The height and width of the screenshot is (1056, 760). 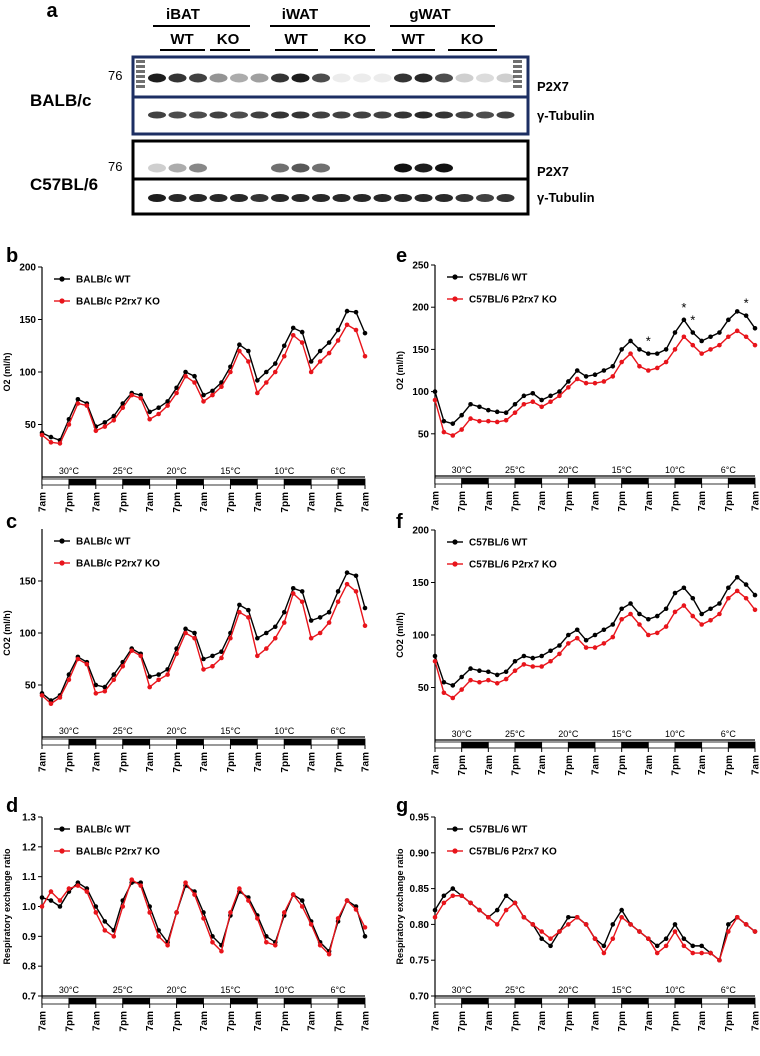 What do you see at coordinates (203, 384) in the screenshot?
I see `series-line` at bounding box center [203, 384].